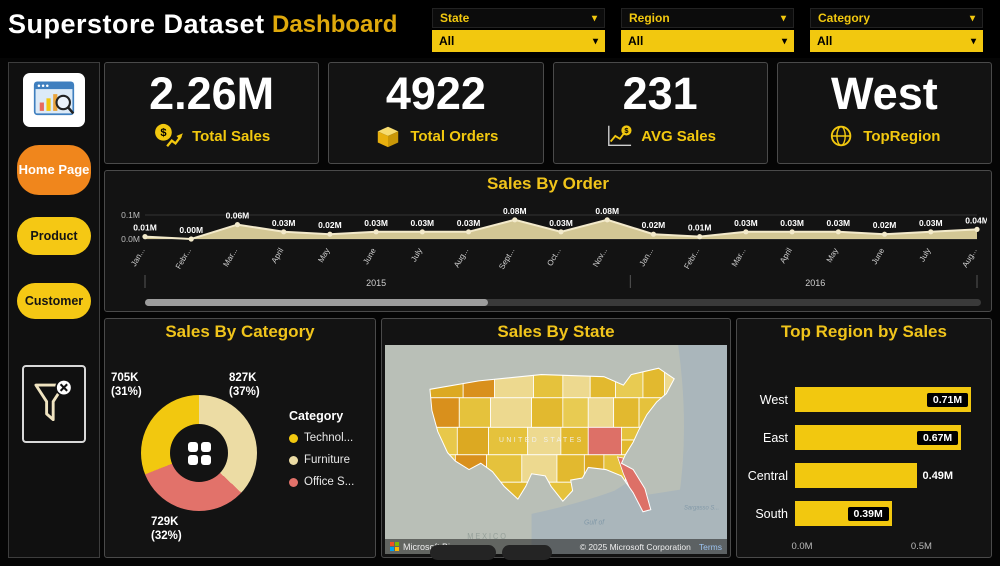 The image size is (1000, 566). I want to click on filter-region: Region ▾ All ▾, so click(707, 31).